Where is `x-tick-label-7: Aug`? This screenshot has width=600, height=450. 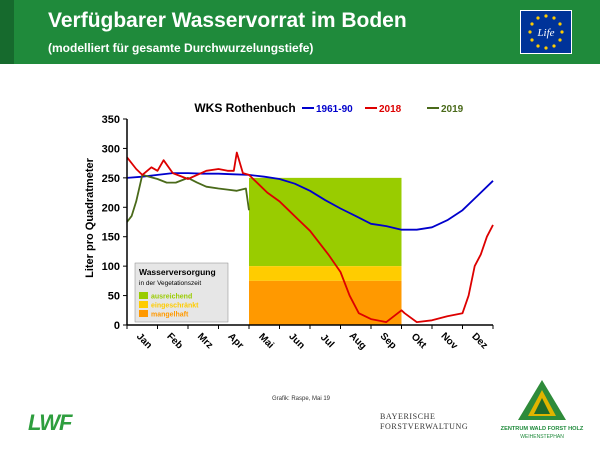
x-tick-label-7: Aug is located at coordinates (358, 341).